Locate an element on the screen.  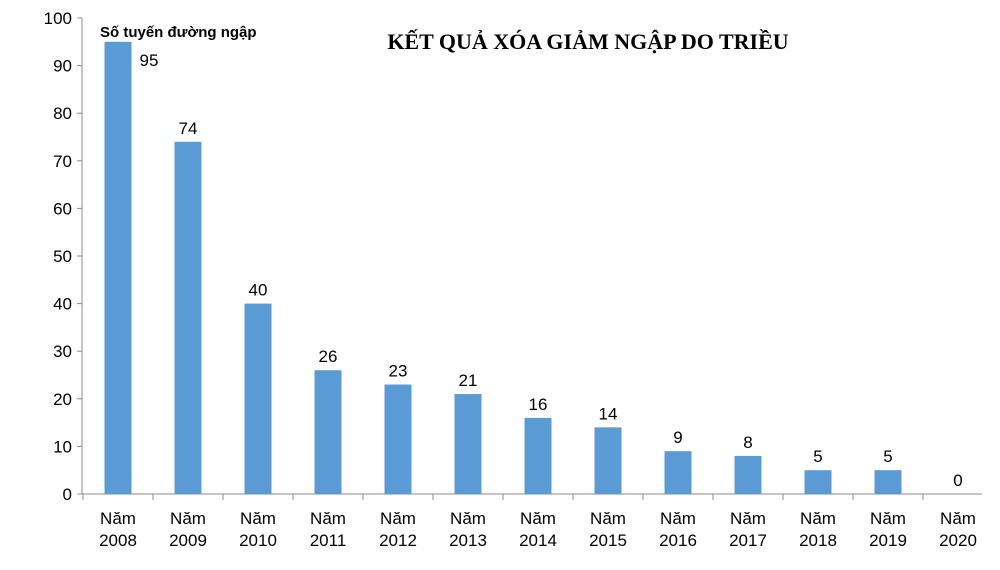
data-label: 14 is located at coordinates (608, 413).